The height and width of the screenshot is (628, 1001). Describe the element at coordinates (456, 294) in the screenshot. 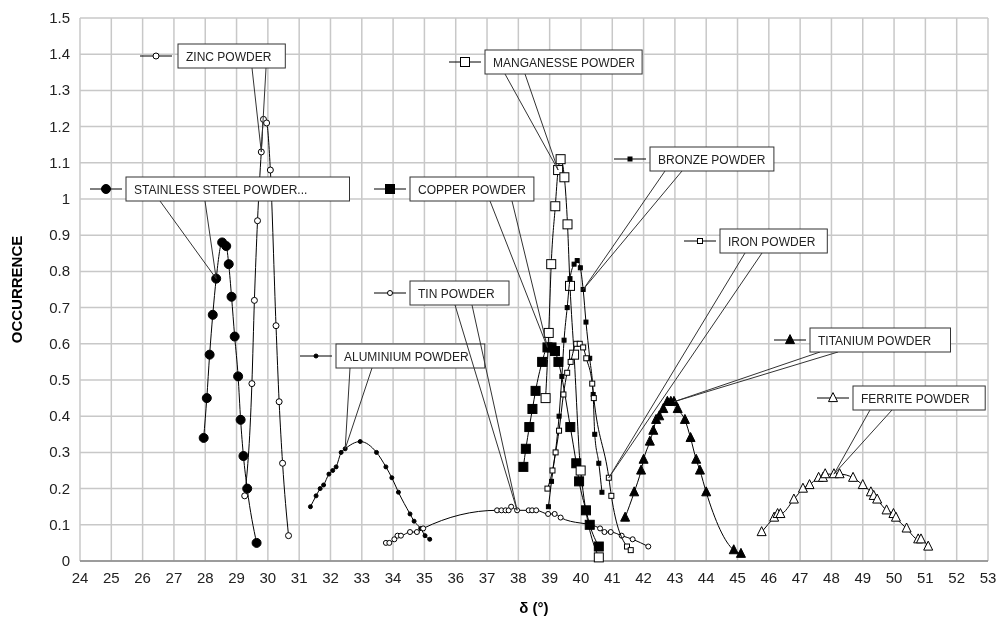

I see `legend-label: TIN POWDER` at that location.